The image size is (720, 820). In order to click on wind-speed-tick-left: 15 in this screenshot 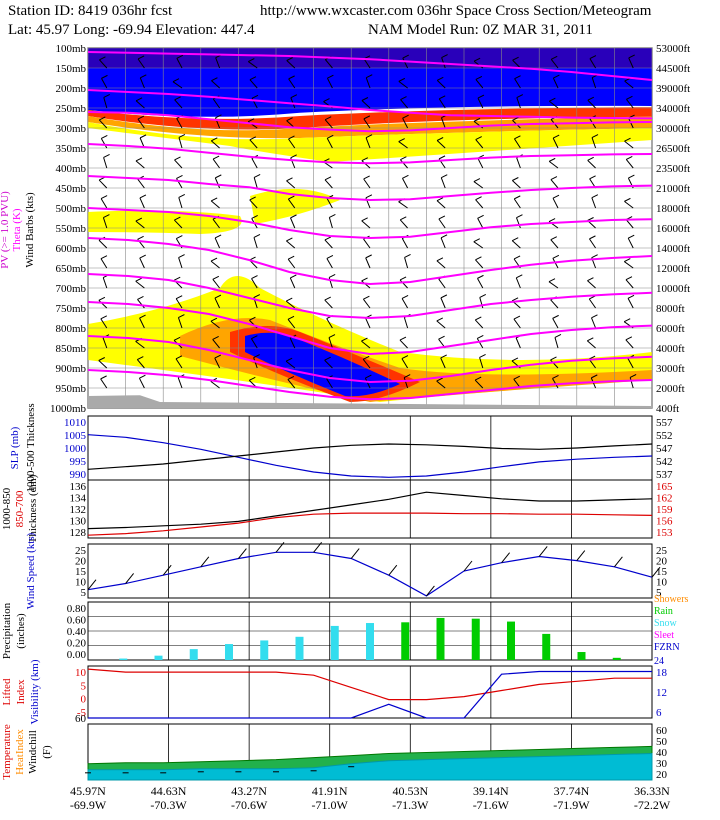, I will do `click(81, 572)`.